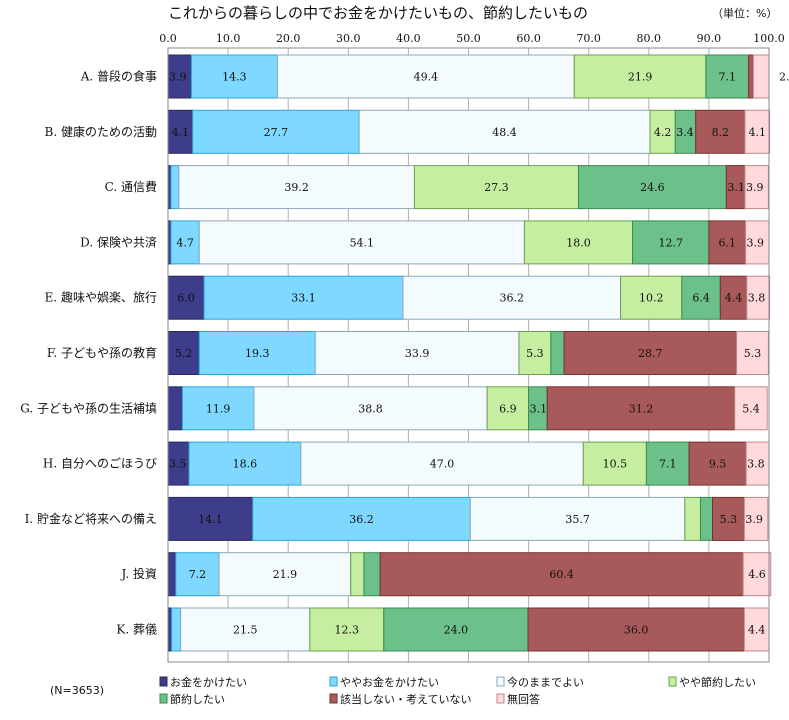 The height and width of the screenshot is (720, 789). What do you see at coordinates (91, 518) in the screenshot?
I see `category-label: I. 貯金など将来への備え` at bounding box center [91, 518].